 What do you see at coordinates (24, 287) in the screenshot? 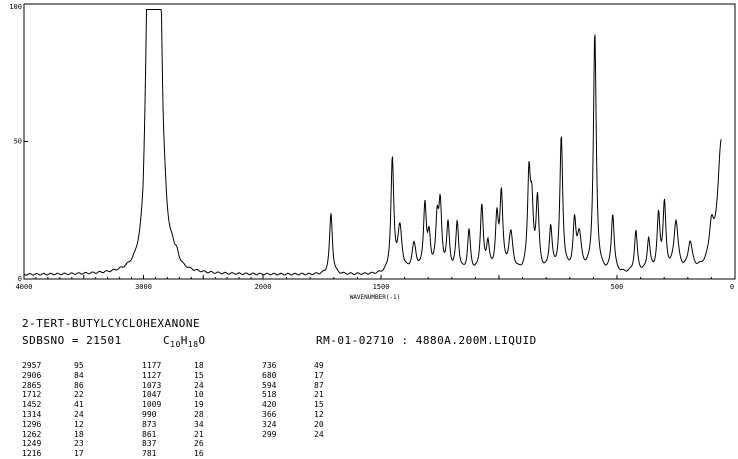
I see `x-tick-label: 4000` at bounding box center [24, 287].